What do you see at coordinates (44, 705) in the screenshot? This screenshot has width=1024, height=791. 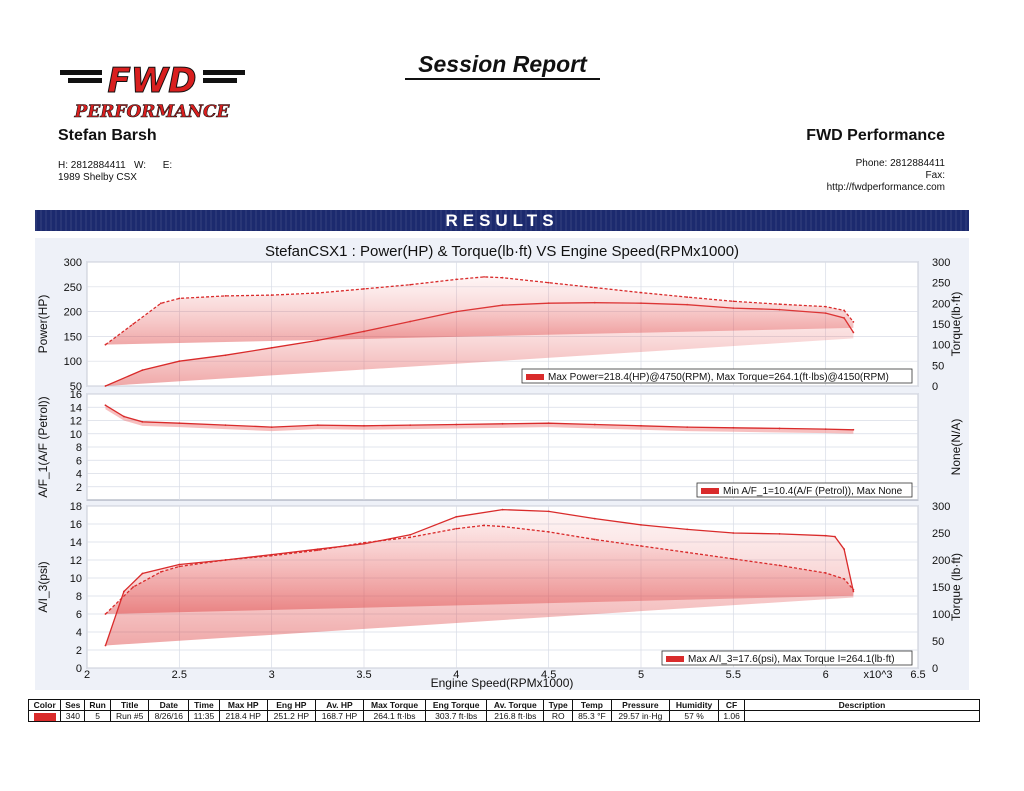 I see `table-header-cell: Color` at bounding box center [44, 705].